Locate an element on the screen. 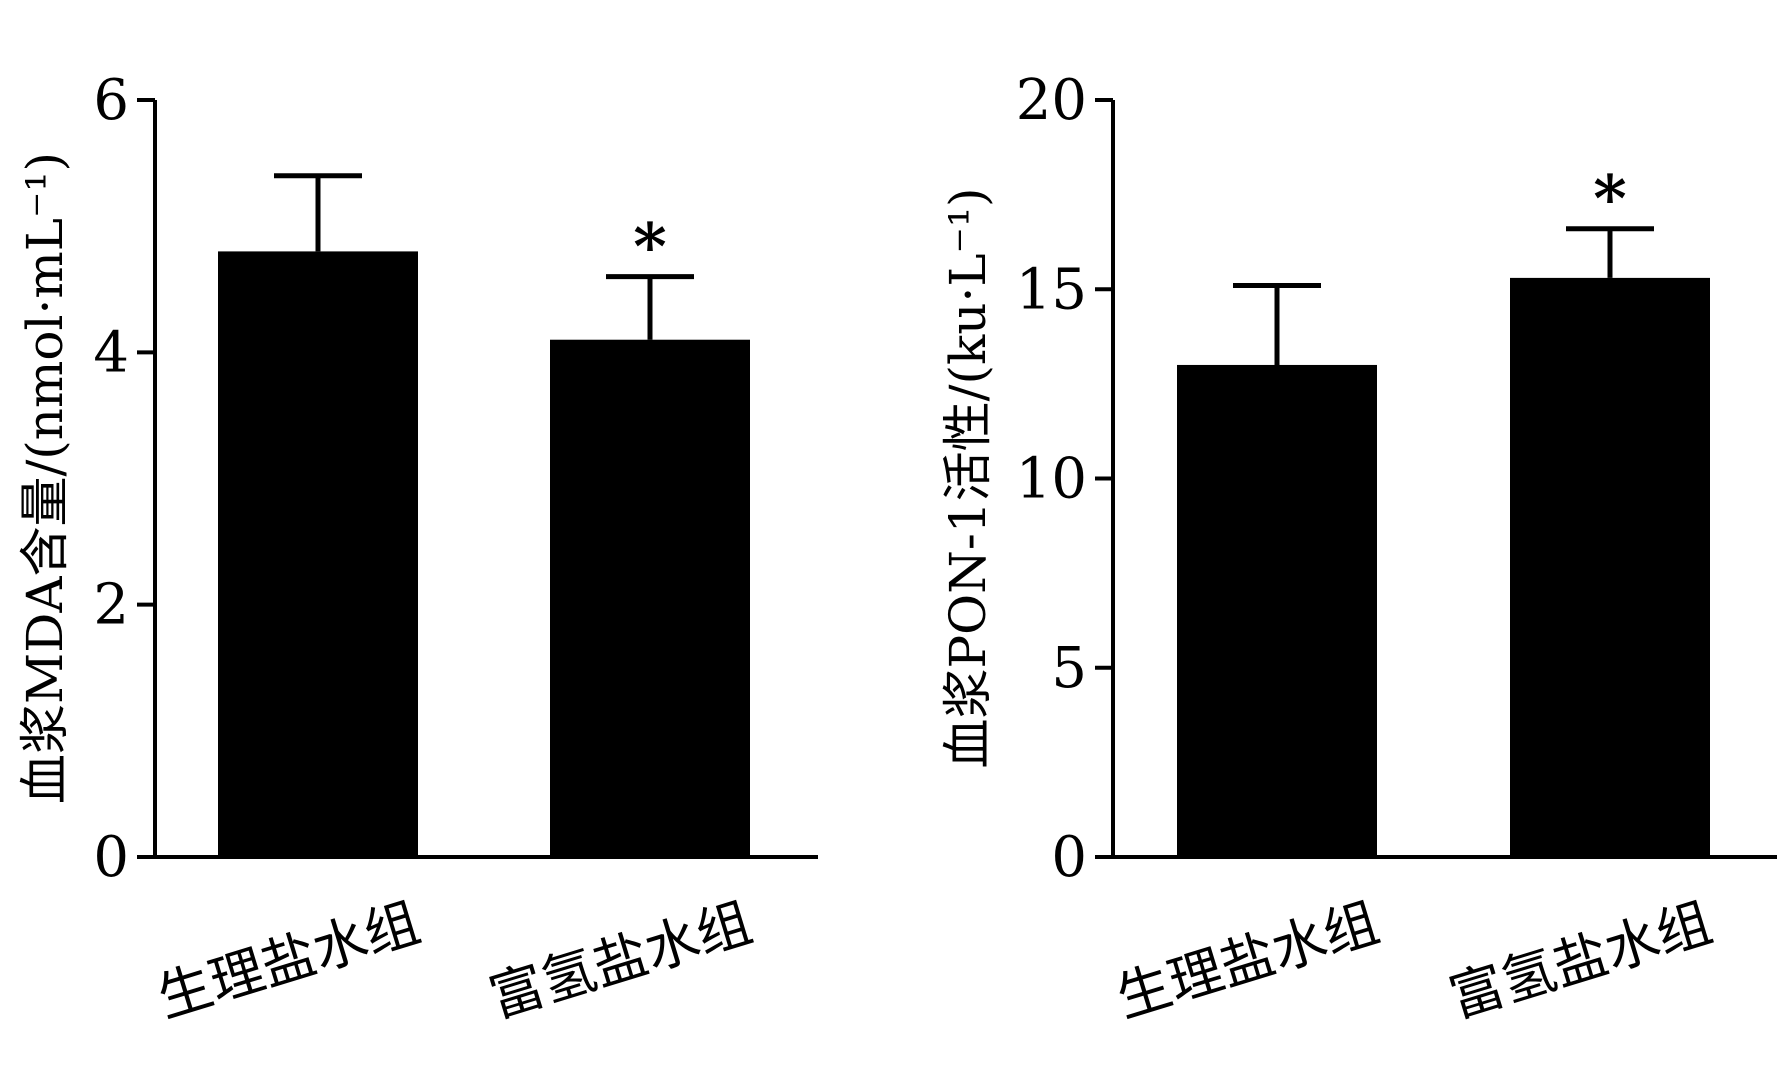  y-tick-label: 20 is located at coordinates (1051, 100).